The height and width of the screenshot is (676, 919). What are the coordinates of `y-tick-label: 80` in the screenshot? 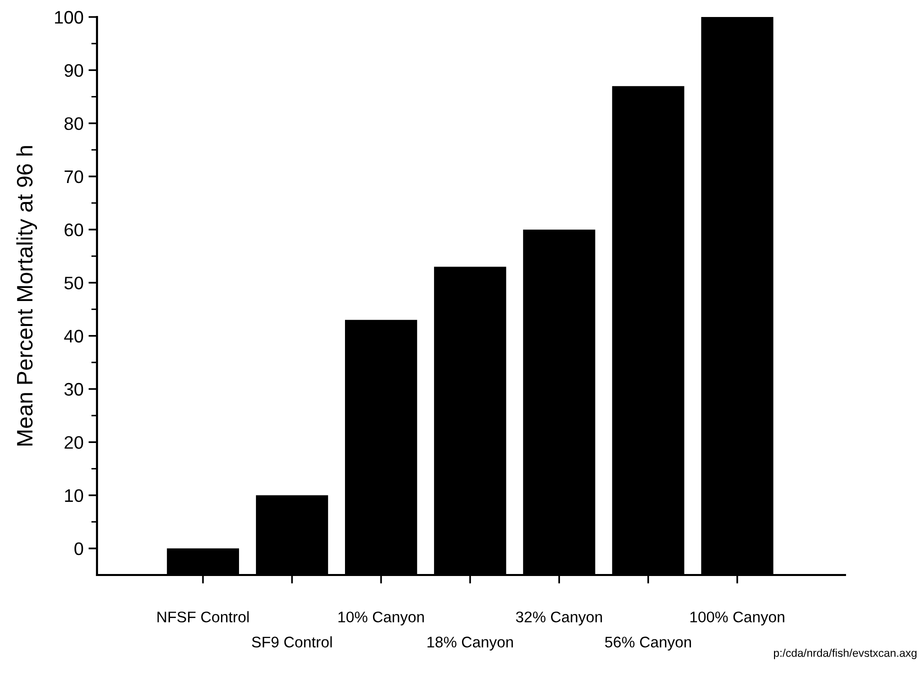 It's located at (74, 123).